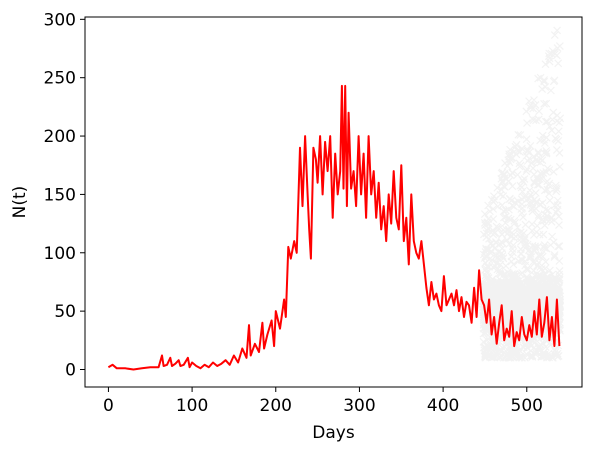 This screenshot has width=591, height=451. I want to click on y-tick-label: 150, so click(60, 195).